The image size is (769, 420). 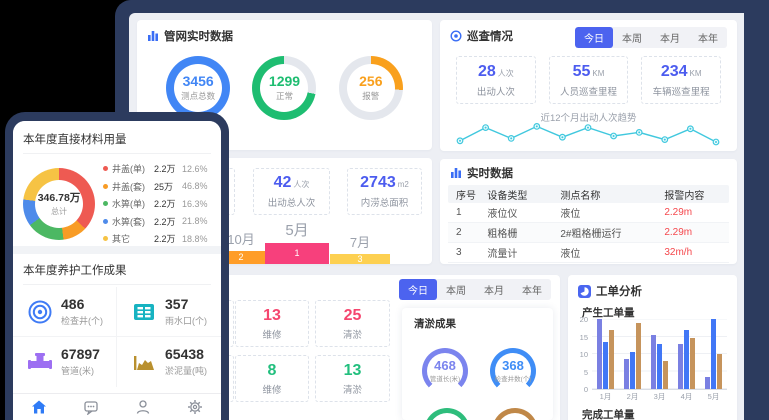 I want to click on stat-value: 357, so click(x=177, y=303).